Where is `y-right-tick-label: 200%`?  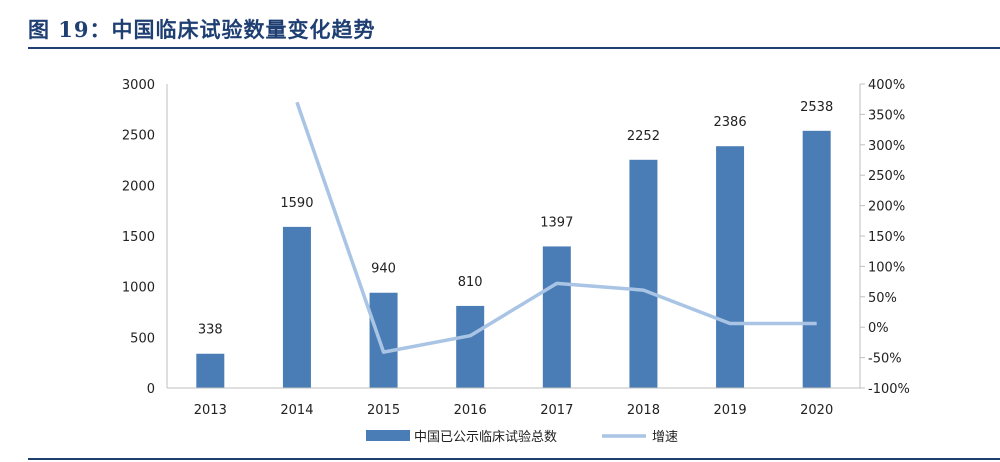 y-right-tick-label: 200% is located at coordinates (886, 207).